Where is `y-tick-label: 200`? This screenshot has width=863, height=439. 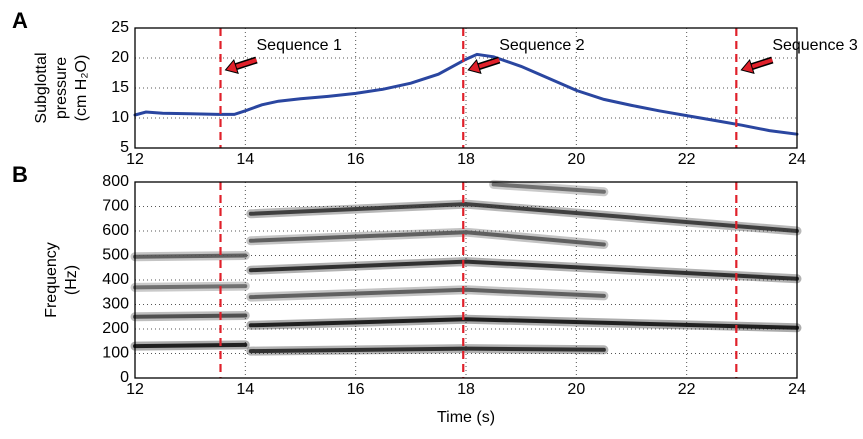 y-tick-label: 200 is located at coordinates (115, 328).